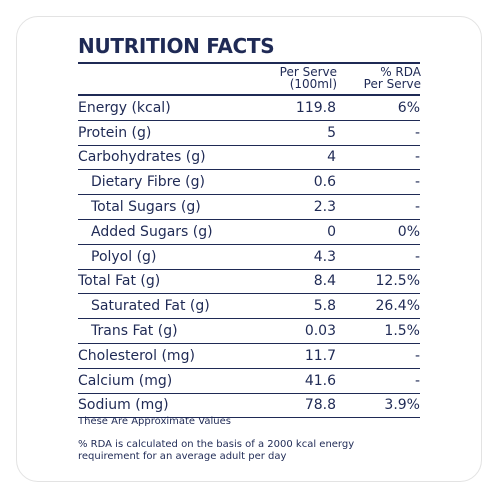 The height and width of the screenshot is (500, 500). Describe the element at coordinates (168, 331) in the screenshot. I see `nutrient-name: Trans Fat (g)` at that location.